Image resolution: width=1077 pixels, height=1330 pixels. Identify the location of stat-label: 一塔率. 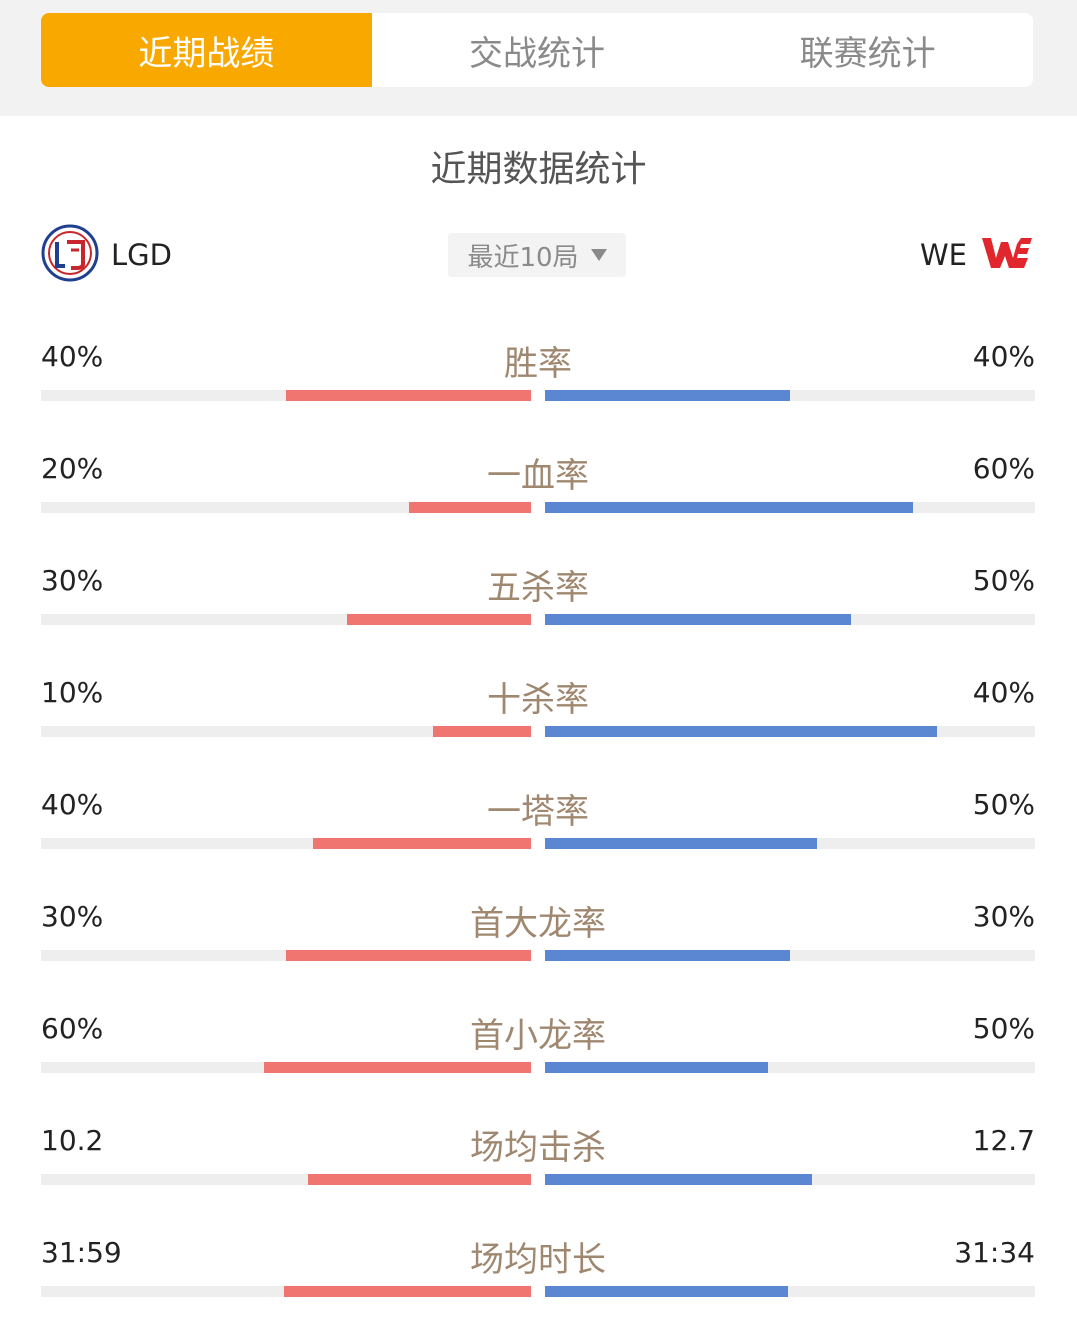
(538, 812).